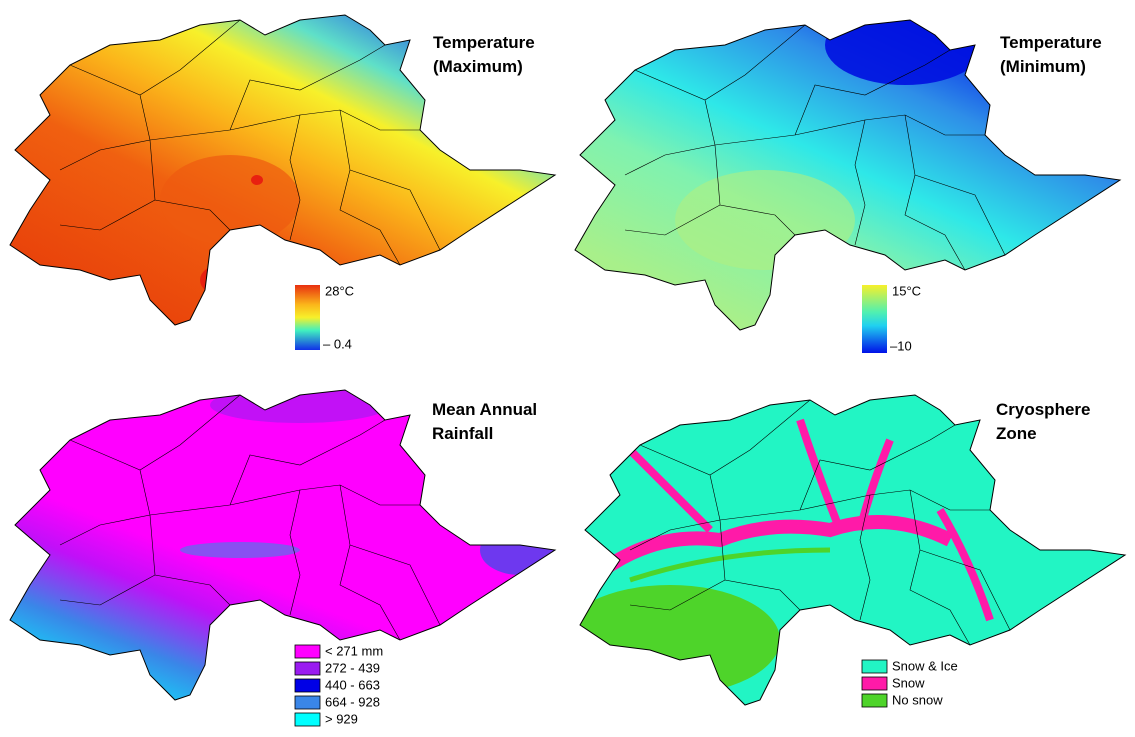 The image size is (1135, 737). I want to click on colorbar-max: 28°C, so click(339, 290).